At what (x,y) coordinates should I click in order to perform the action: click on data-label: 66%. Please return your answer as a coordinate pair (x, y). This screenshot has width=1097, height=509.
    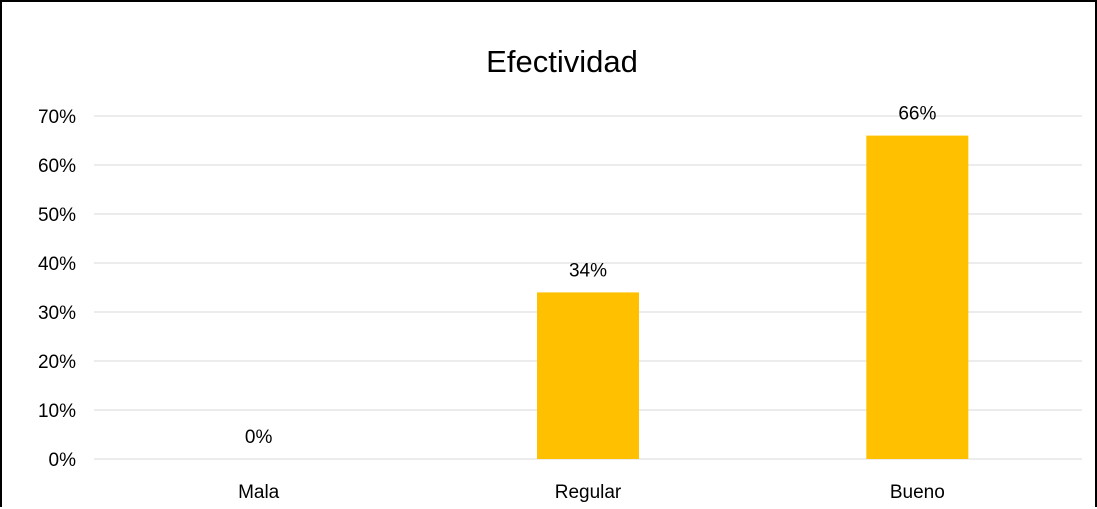
    Looking at the image, I should click on (917, 114).